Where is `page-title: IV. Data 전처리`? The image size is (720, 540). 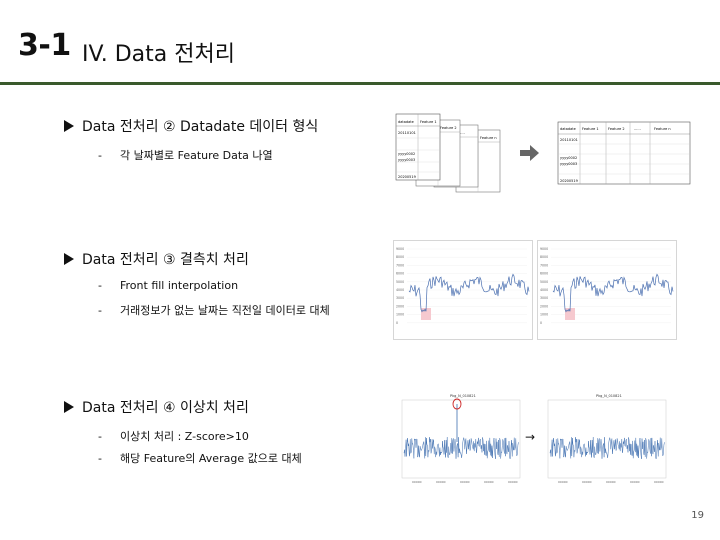 page-title: IV. Data 전처리 is located at coordinates (158, 54).